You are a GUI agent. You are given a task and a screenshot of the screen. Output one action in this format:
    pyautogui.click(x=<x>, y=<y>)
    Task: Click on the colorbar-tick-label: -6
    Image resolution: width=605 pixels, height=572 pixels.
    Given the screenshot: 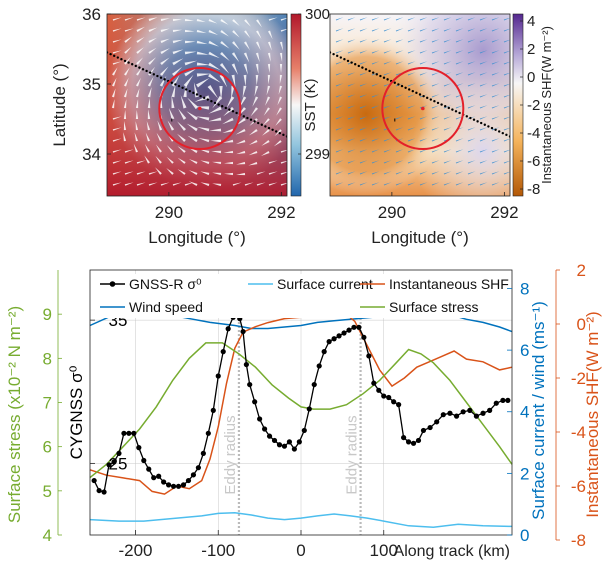 What is the action you would take?
    pyautogui.click(x=533, y=161)
    